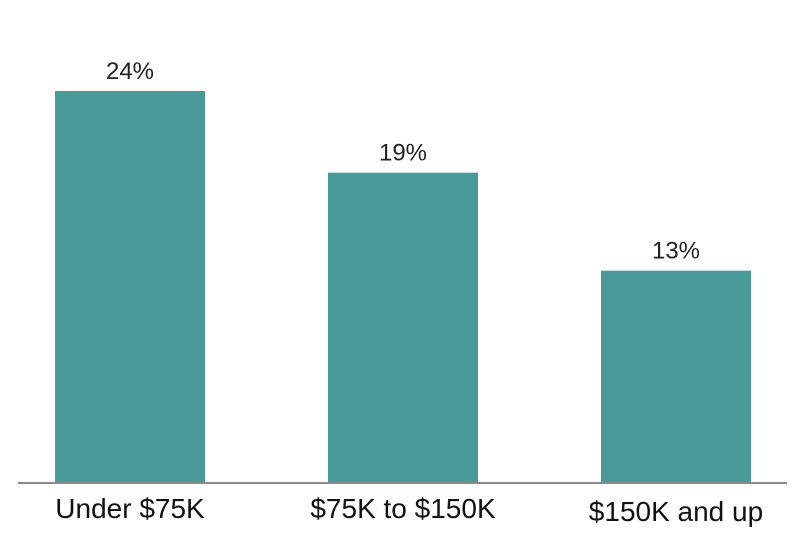  Describe the element at coordinates (403, 508) in the screenshot. I see `category-label-2: $75K to $150K` at that location.